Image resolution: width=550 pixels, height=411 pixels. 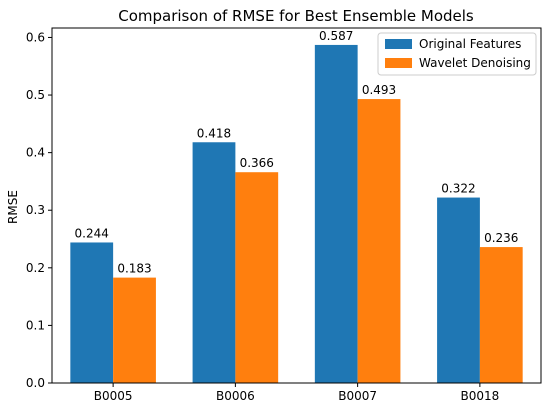 What do you see at coordinates (235, 396) in the screenshot?
I see `x-tick-label: B0006` at bounding box center [235, 396].